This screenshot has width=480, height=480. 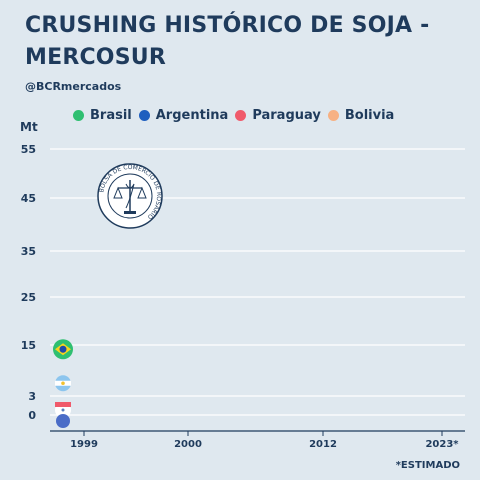 I want to click on legend-label-bolivia: Bolivia, so click(x=369, y=115).